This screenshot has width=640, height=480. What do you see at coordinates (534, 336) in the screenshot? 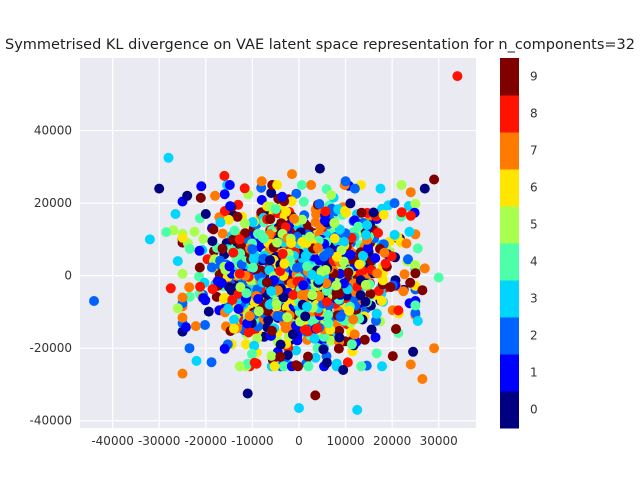
I see `colorbar-label: 2` at bounding box center [534, 336].